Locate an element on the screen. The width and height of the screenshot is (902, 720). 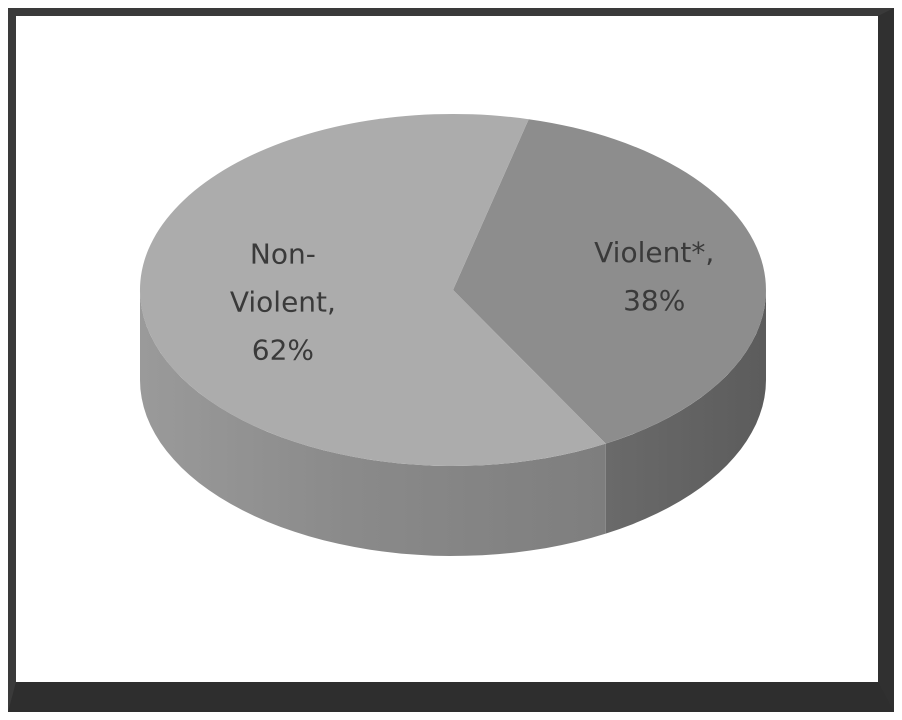
slice-label-0-line-1: 38% is located at coordinates (654, 300).